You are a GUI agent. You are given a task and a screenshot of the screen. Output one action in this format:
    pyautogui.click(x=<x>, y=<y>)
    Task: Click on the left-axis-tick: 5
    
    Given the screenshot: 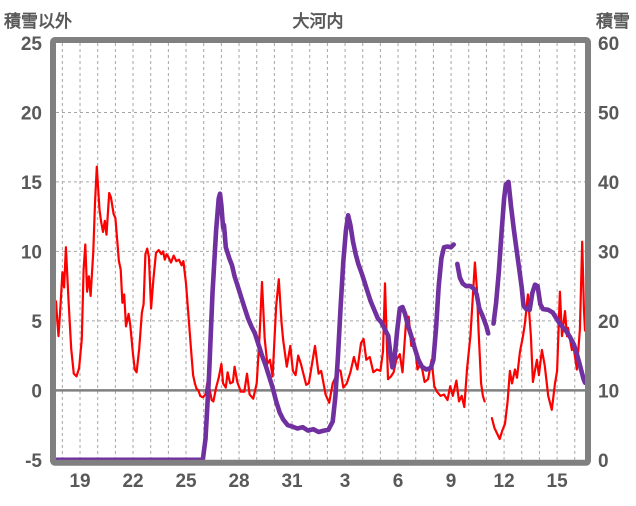 What is the action you would take?
    pyautogui.click(x=36, y=322)
    